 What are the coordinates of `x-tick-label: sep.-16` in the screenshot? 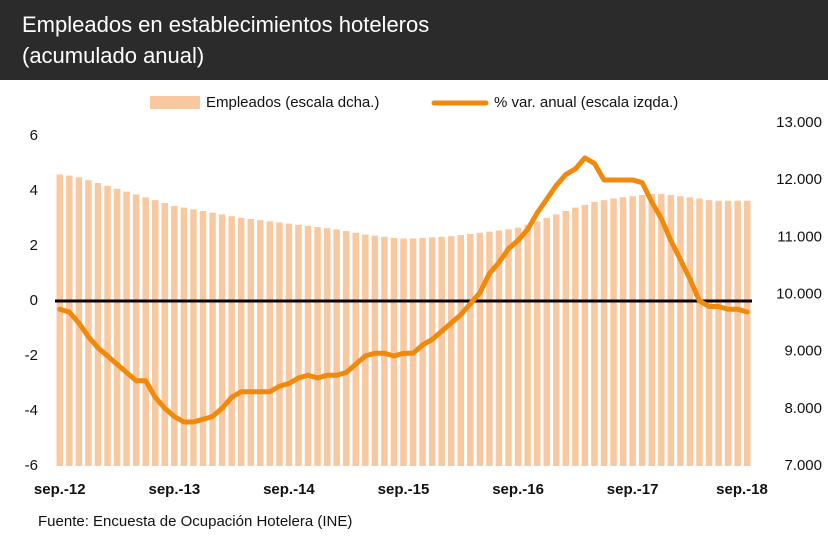 It's located at (518, 489).